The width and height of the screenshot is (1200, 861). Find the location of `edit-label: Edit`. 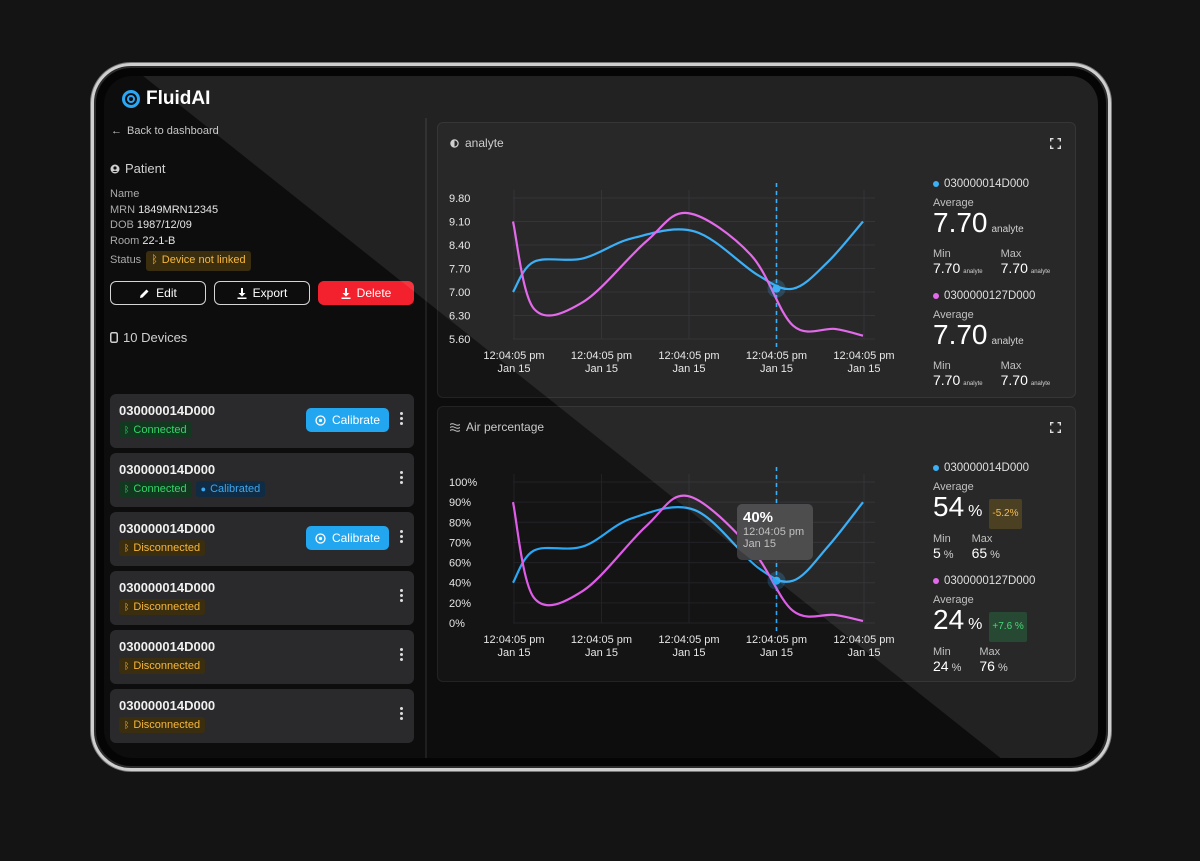

edit-label: Edit is located at coordinates (166, 293).